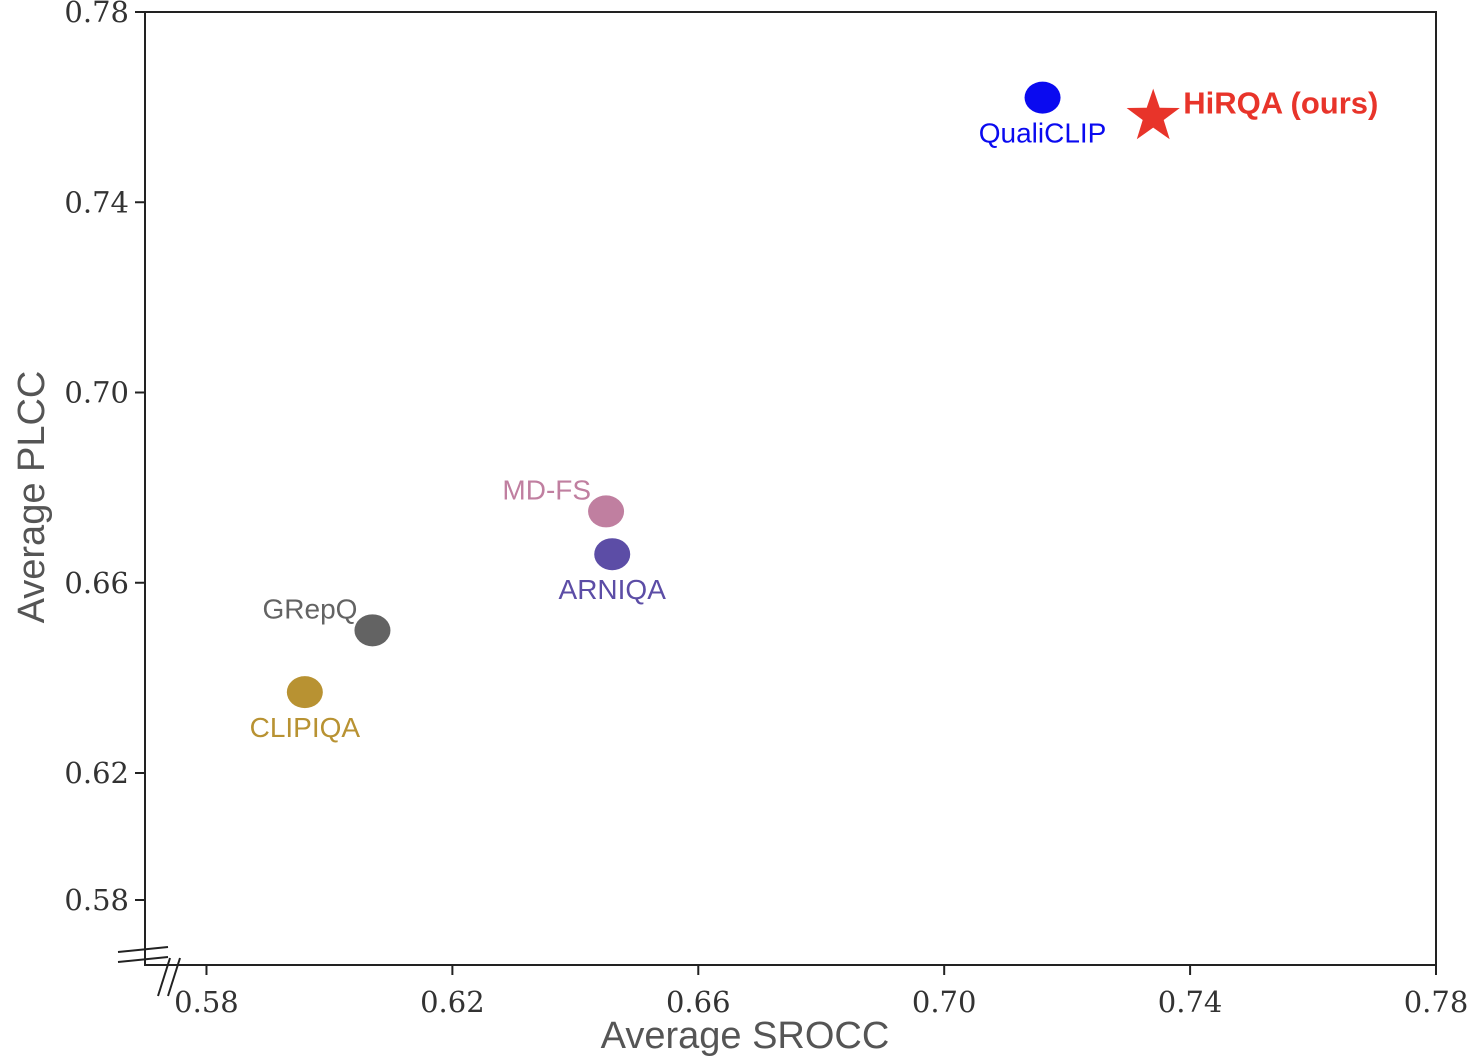 The height and width of the screenshot is (1064, 1484). I want to click on label-clipiqa: CLIPIQA, so click(305, 727).